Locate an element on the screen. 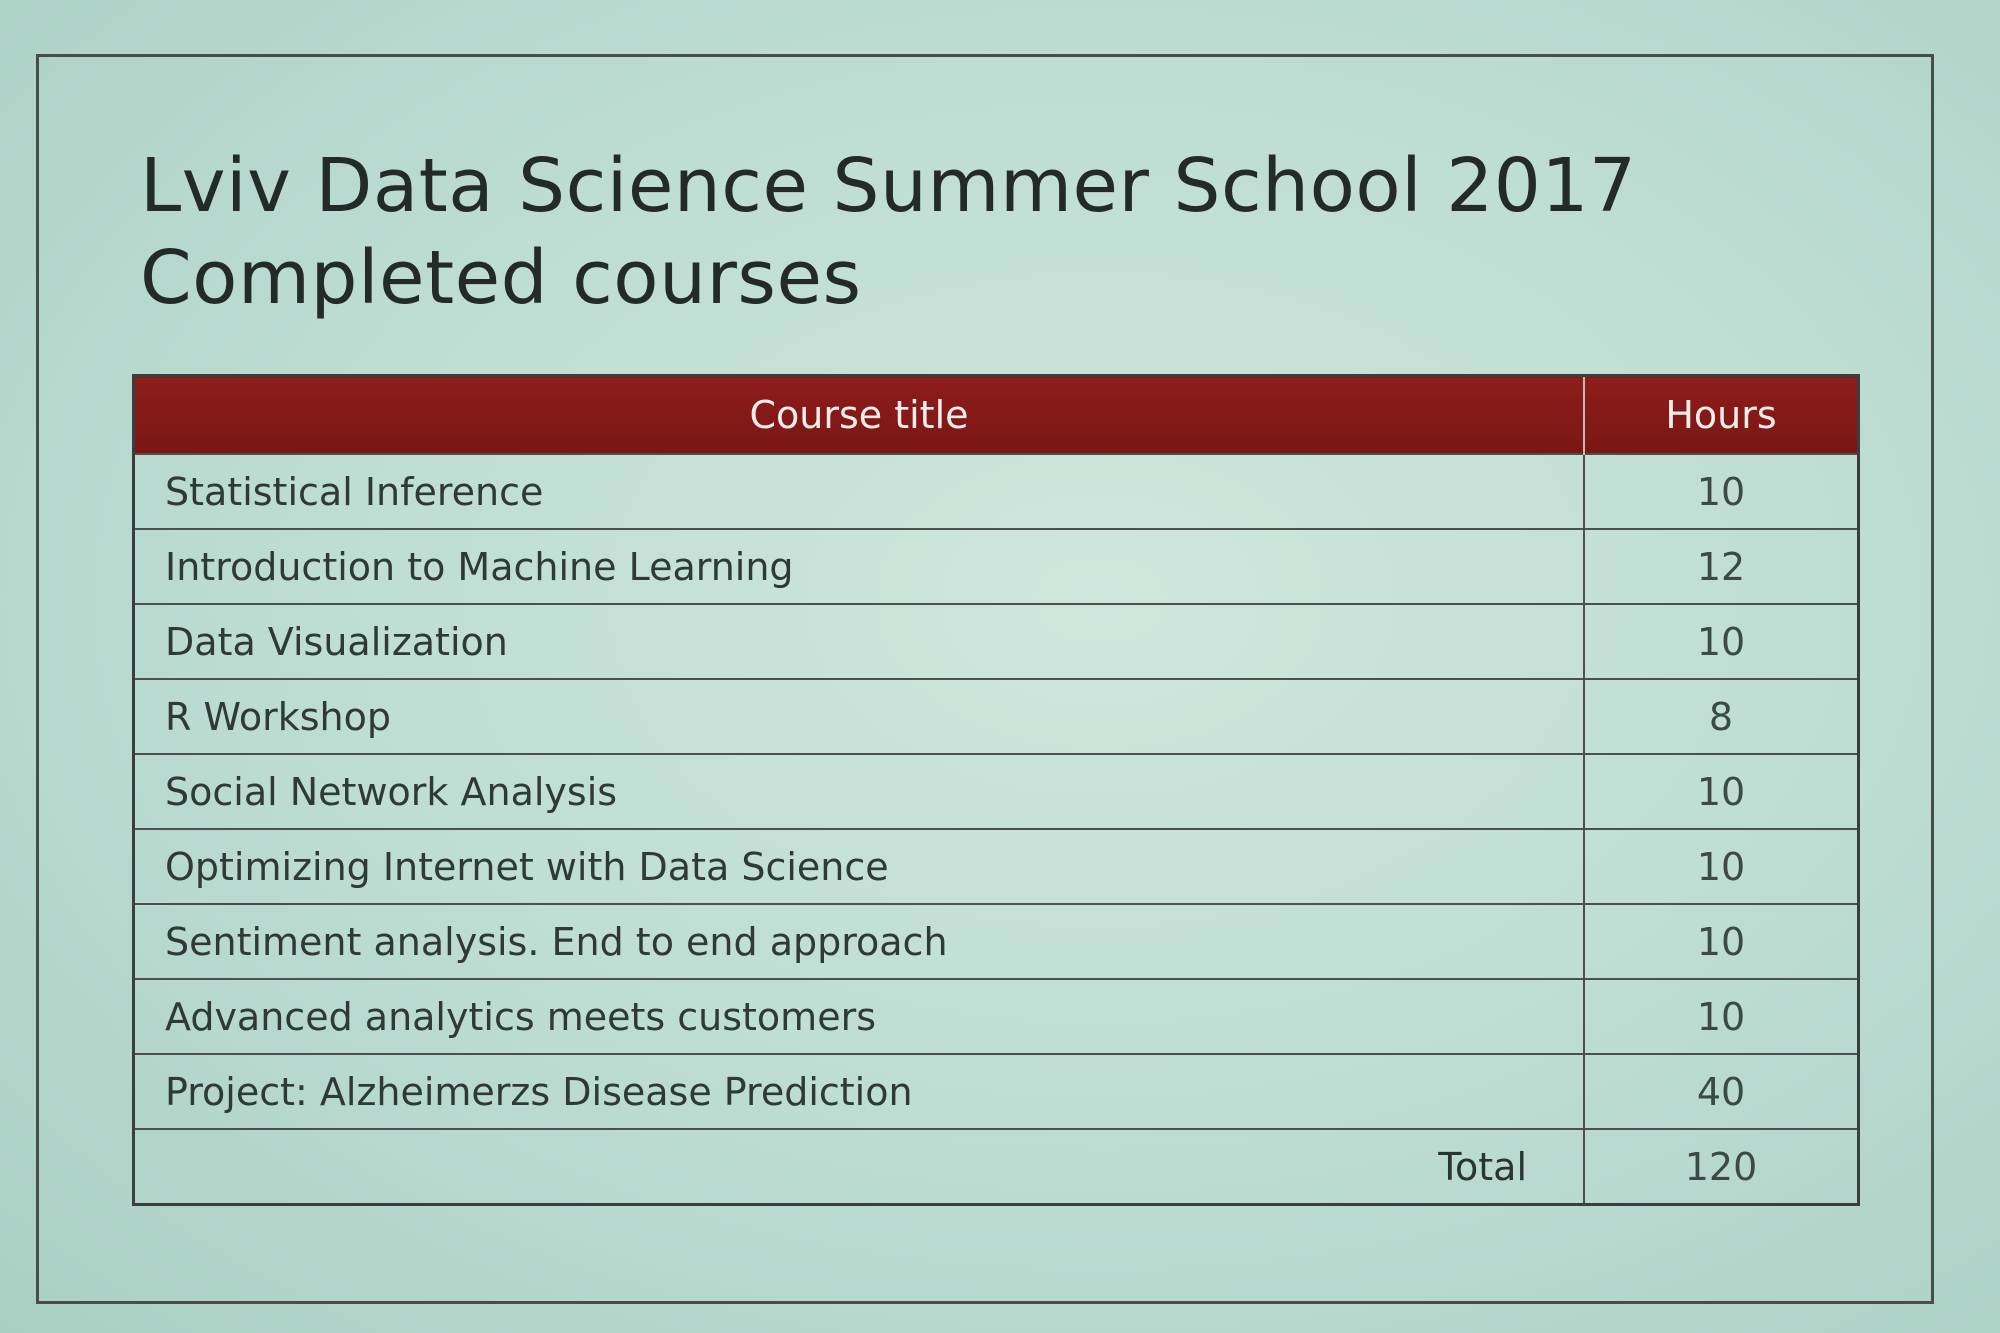 Image resolution: width=2000 pixels, height=1333 pixels. table-header-row: Course title Hours is located at coordinates (996, 414).